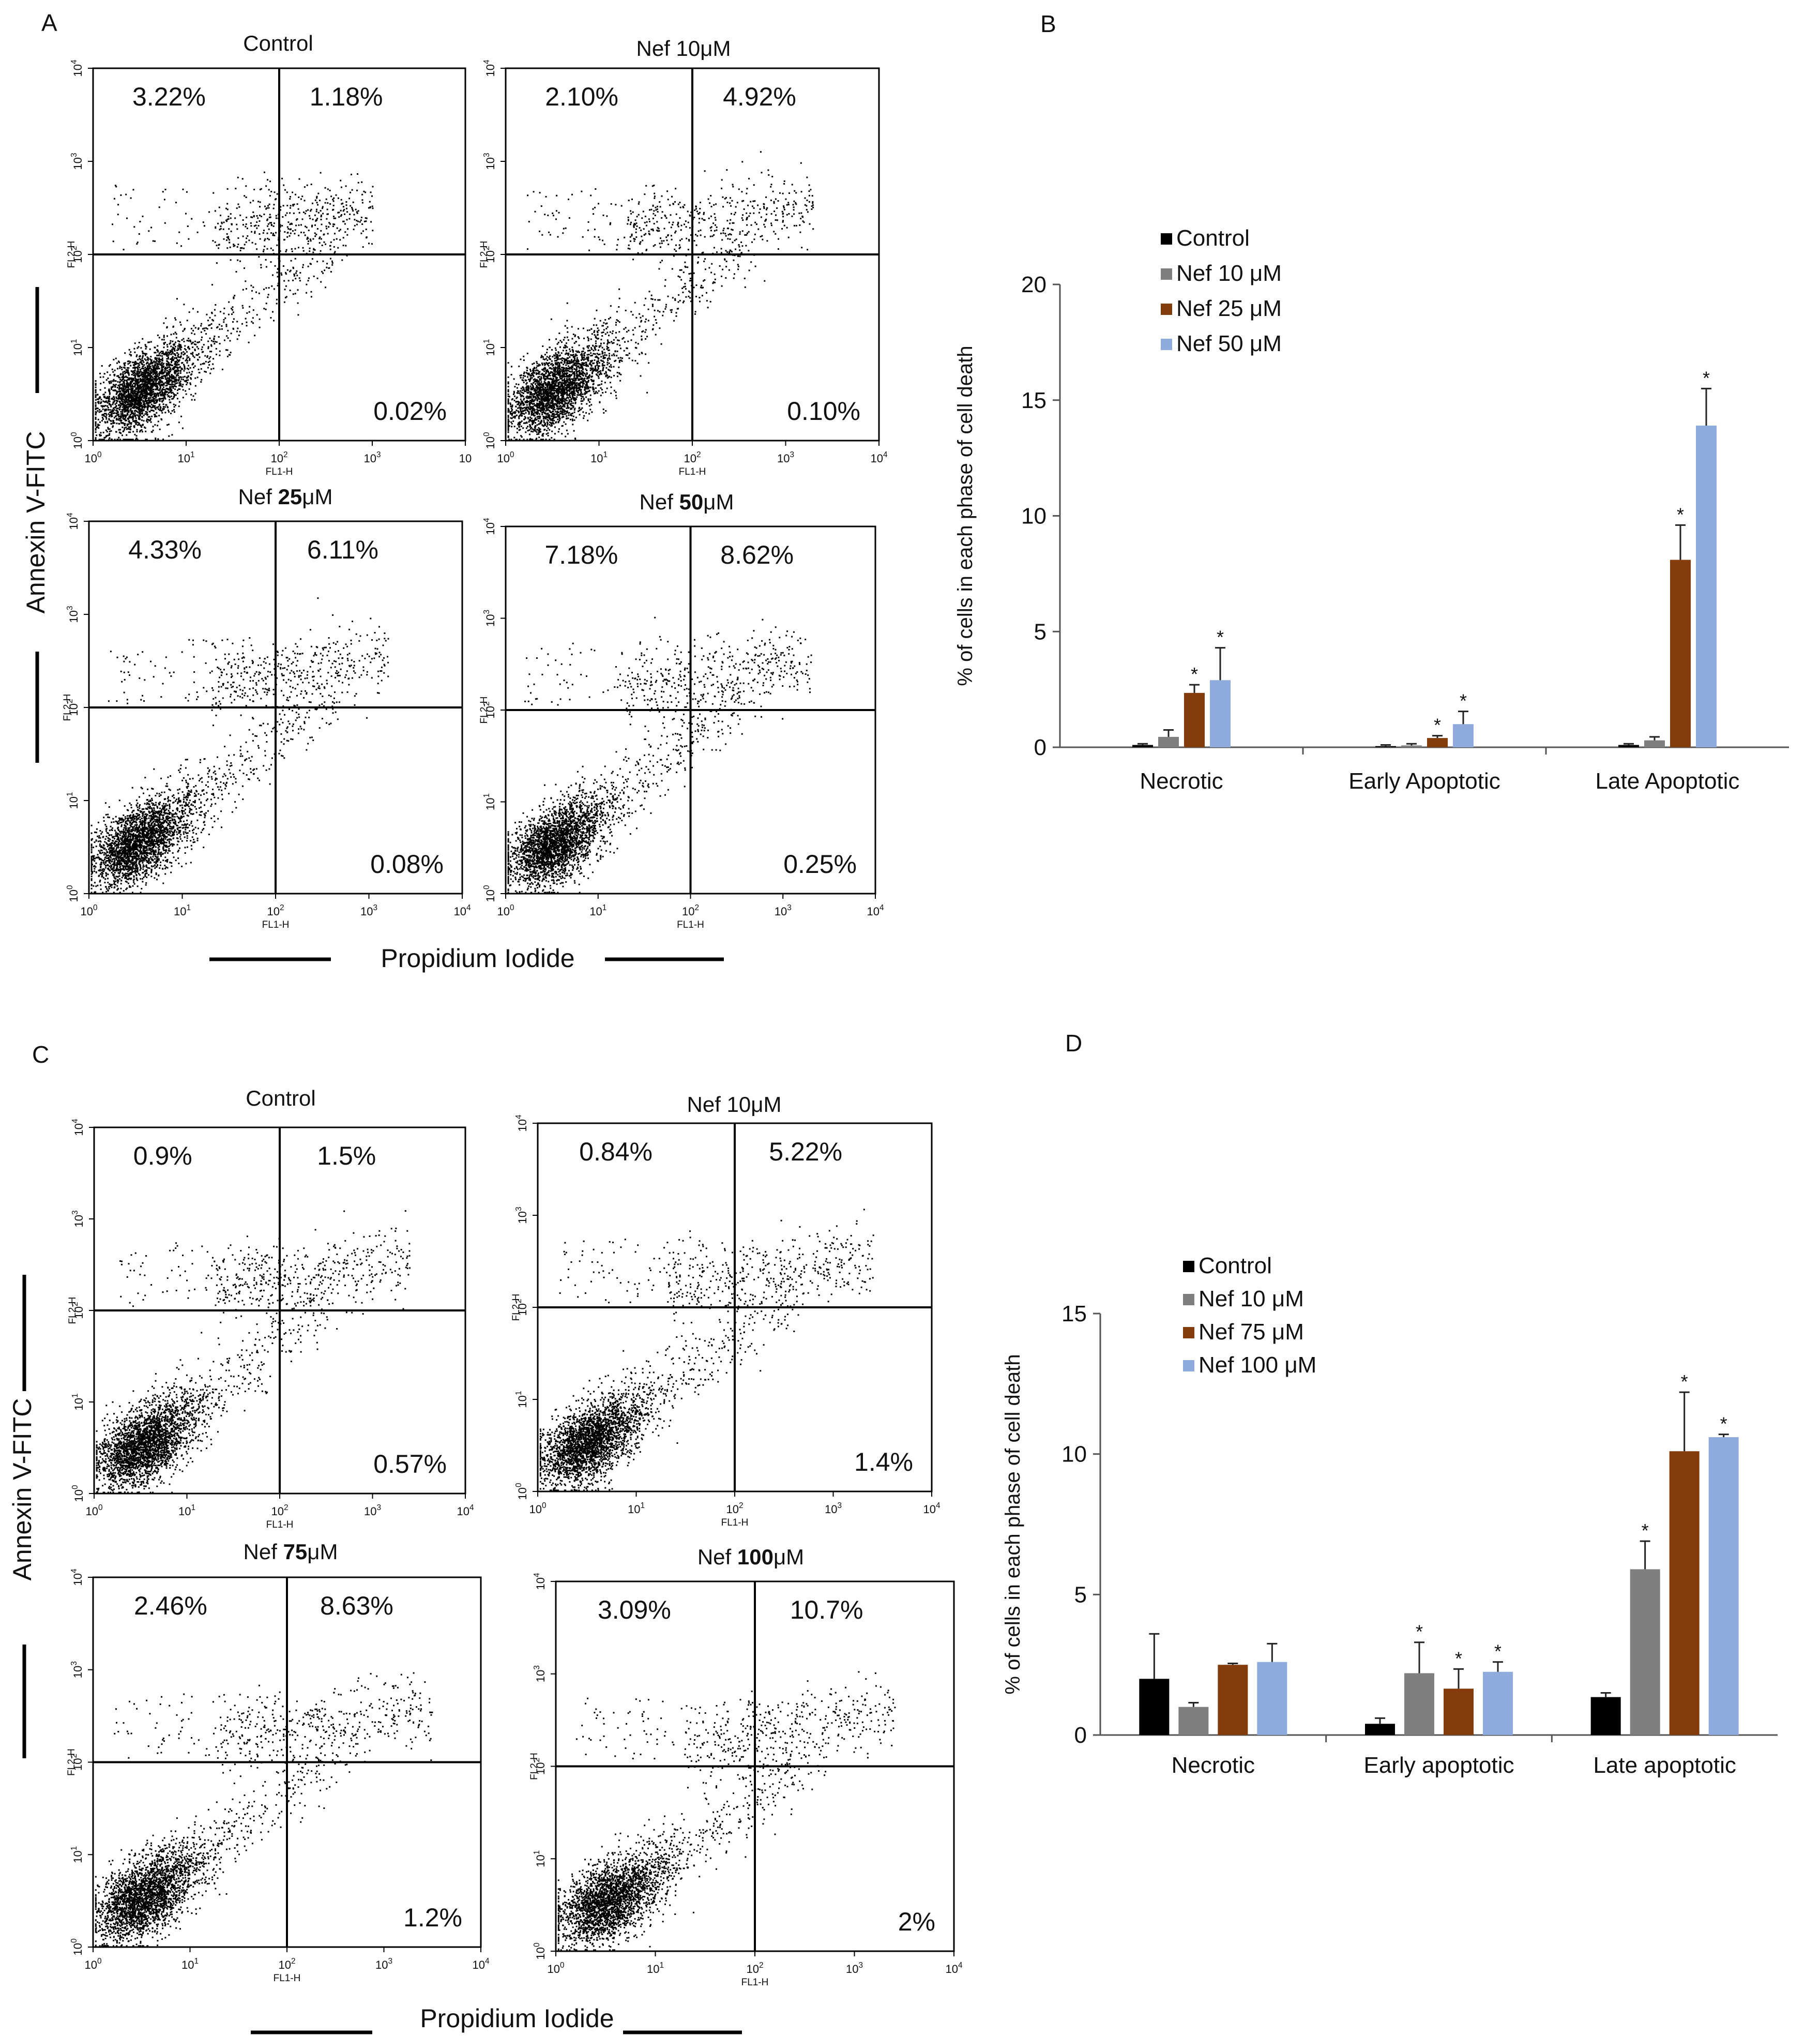  I want to click on flow-c-plot-3-lower-right-percent: 1.2%, so click(433, 1917).